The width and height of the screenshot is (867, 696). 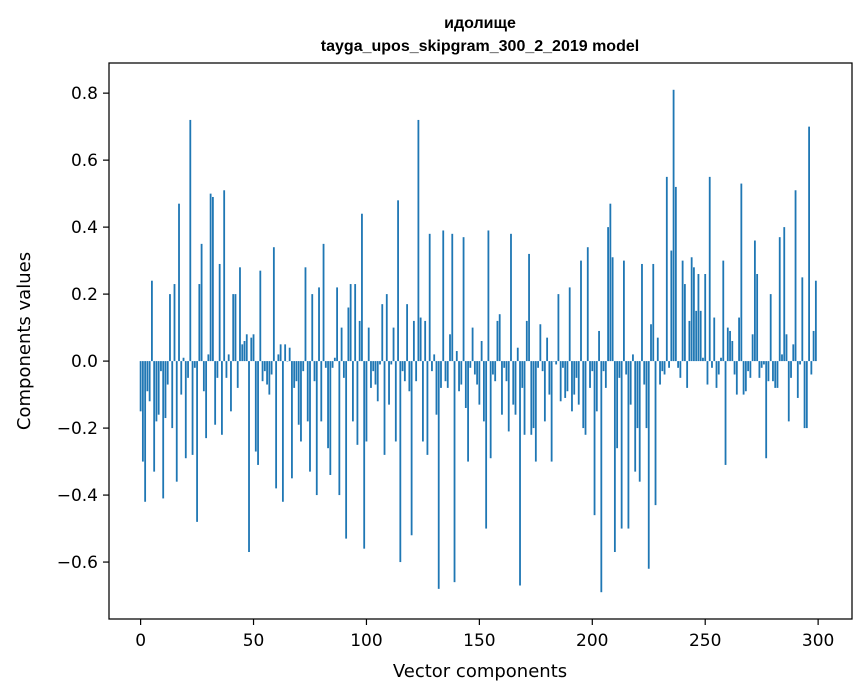 What do you see at coordinates (140, 641) in the screenshot?
I see `x-tick-label: 0` at bounding box center [140, 641].